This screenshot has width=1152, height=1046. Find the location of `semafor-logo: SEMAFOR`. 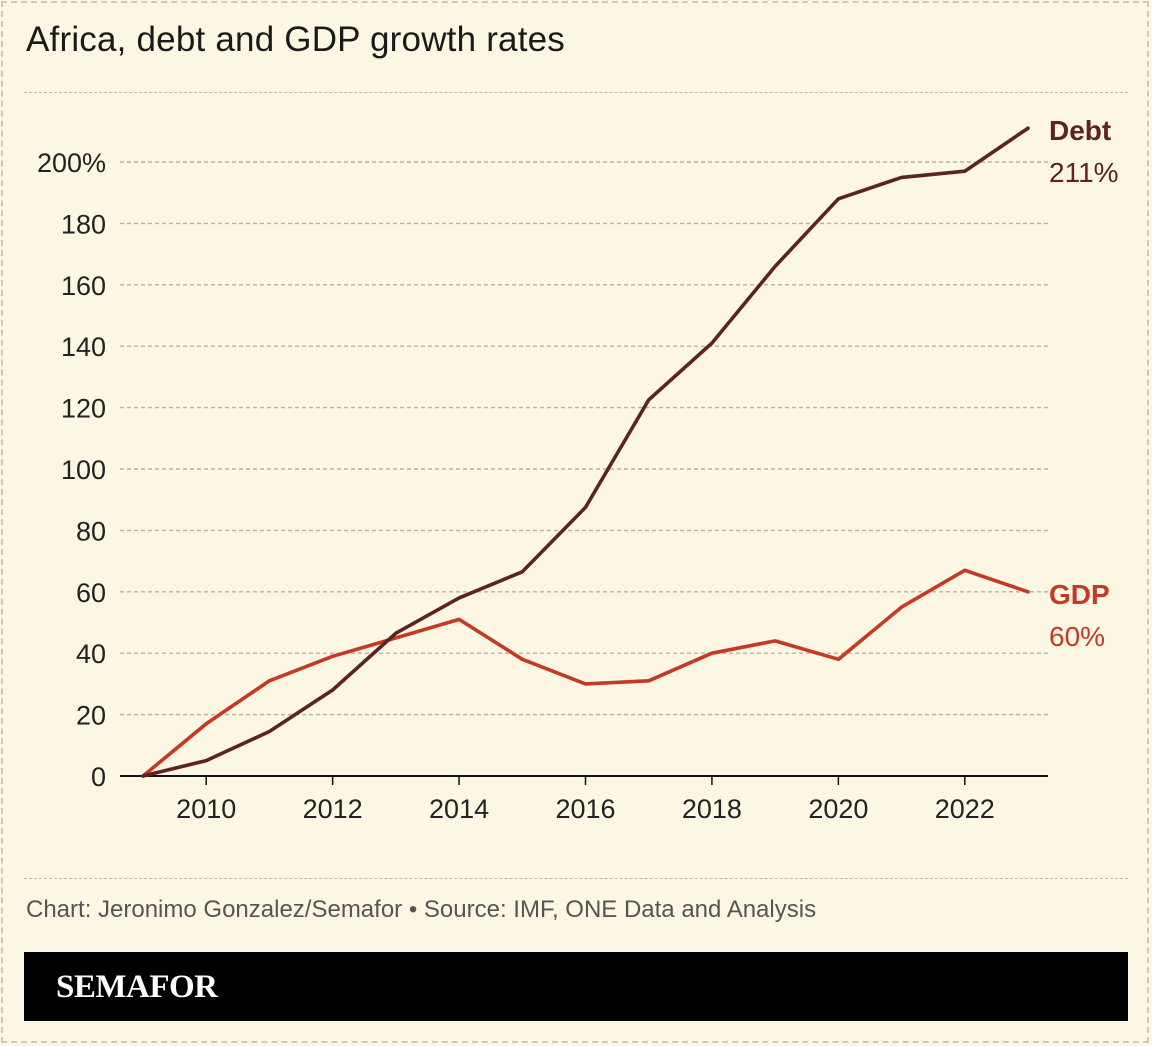

semafor-logo: SEMAFOR is located at coordinates (137, 987).